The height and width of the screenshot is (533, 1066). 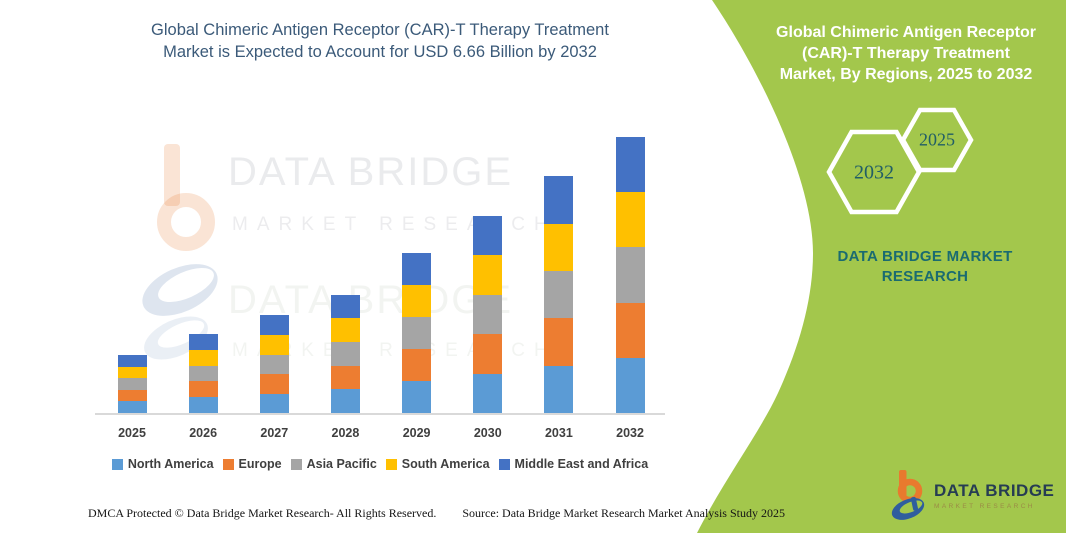 I want to click on logo-name: DATA BRIDGE, so click(x=994, y=490).